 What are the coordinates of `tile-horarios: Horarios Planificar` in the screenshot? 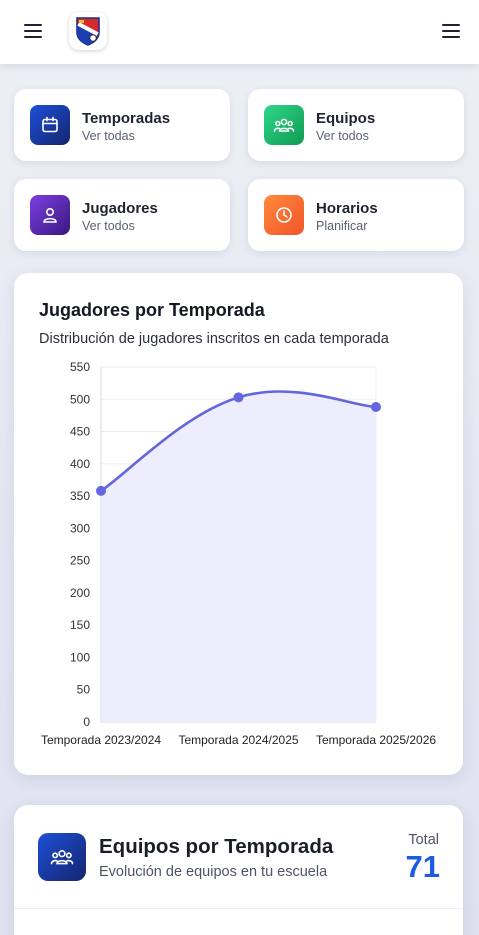 It's located at (356, 215).